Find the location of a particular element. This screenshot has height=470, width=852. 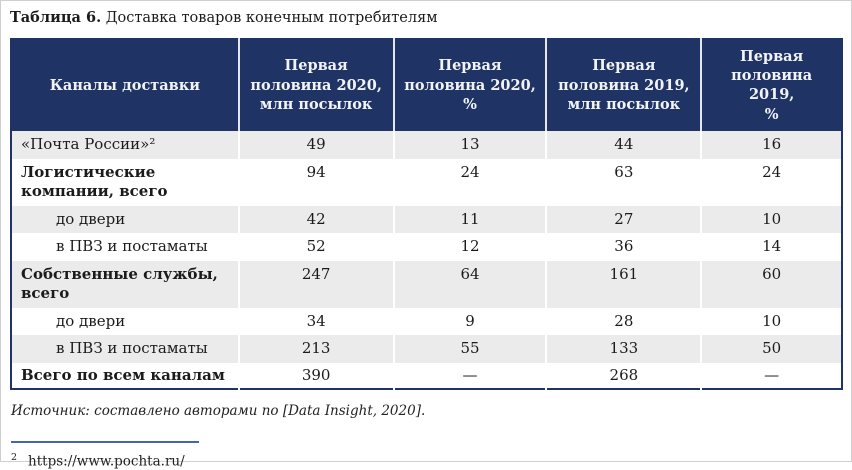

row-label: Всего по всем каналам is located at coordinates (125, 376).